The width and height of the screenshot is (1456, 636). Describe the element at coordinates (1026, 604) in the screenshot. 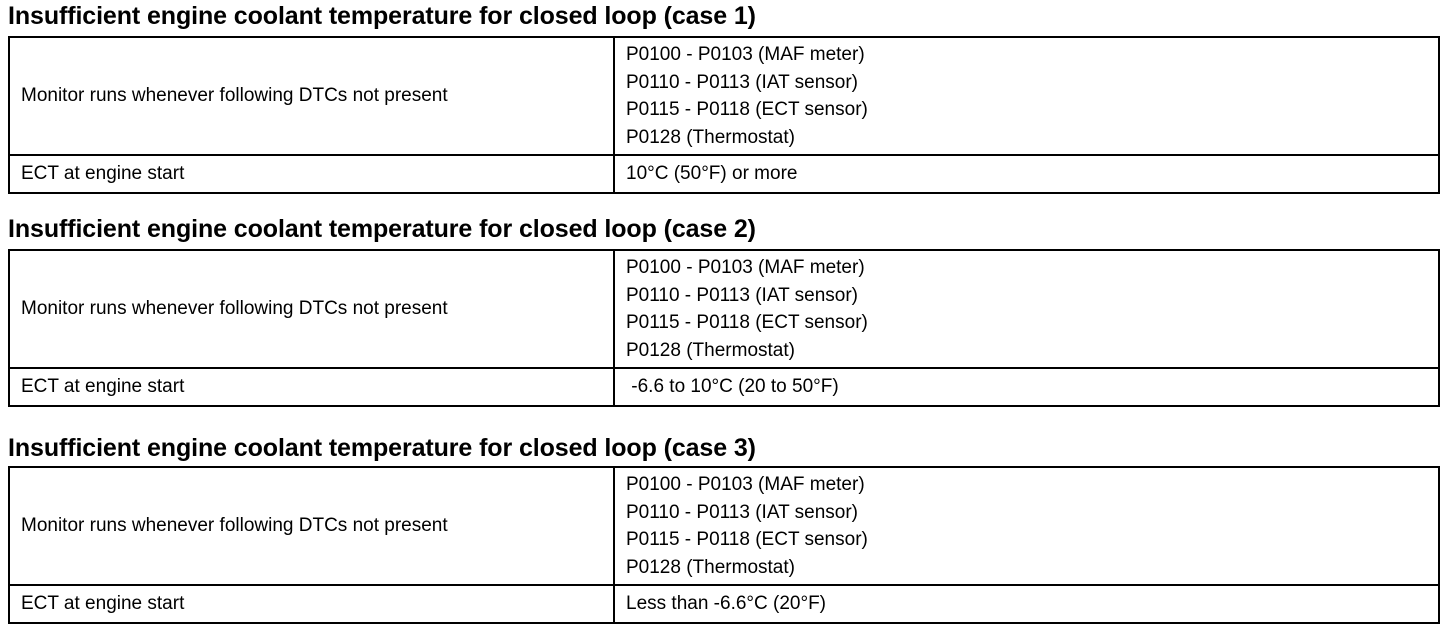

I see `ect-value: Less than -6.6°C (20°F)` at that location.